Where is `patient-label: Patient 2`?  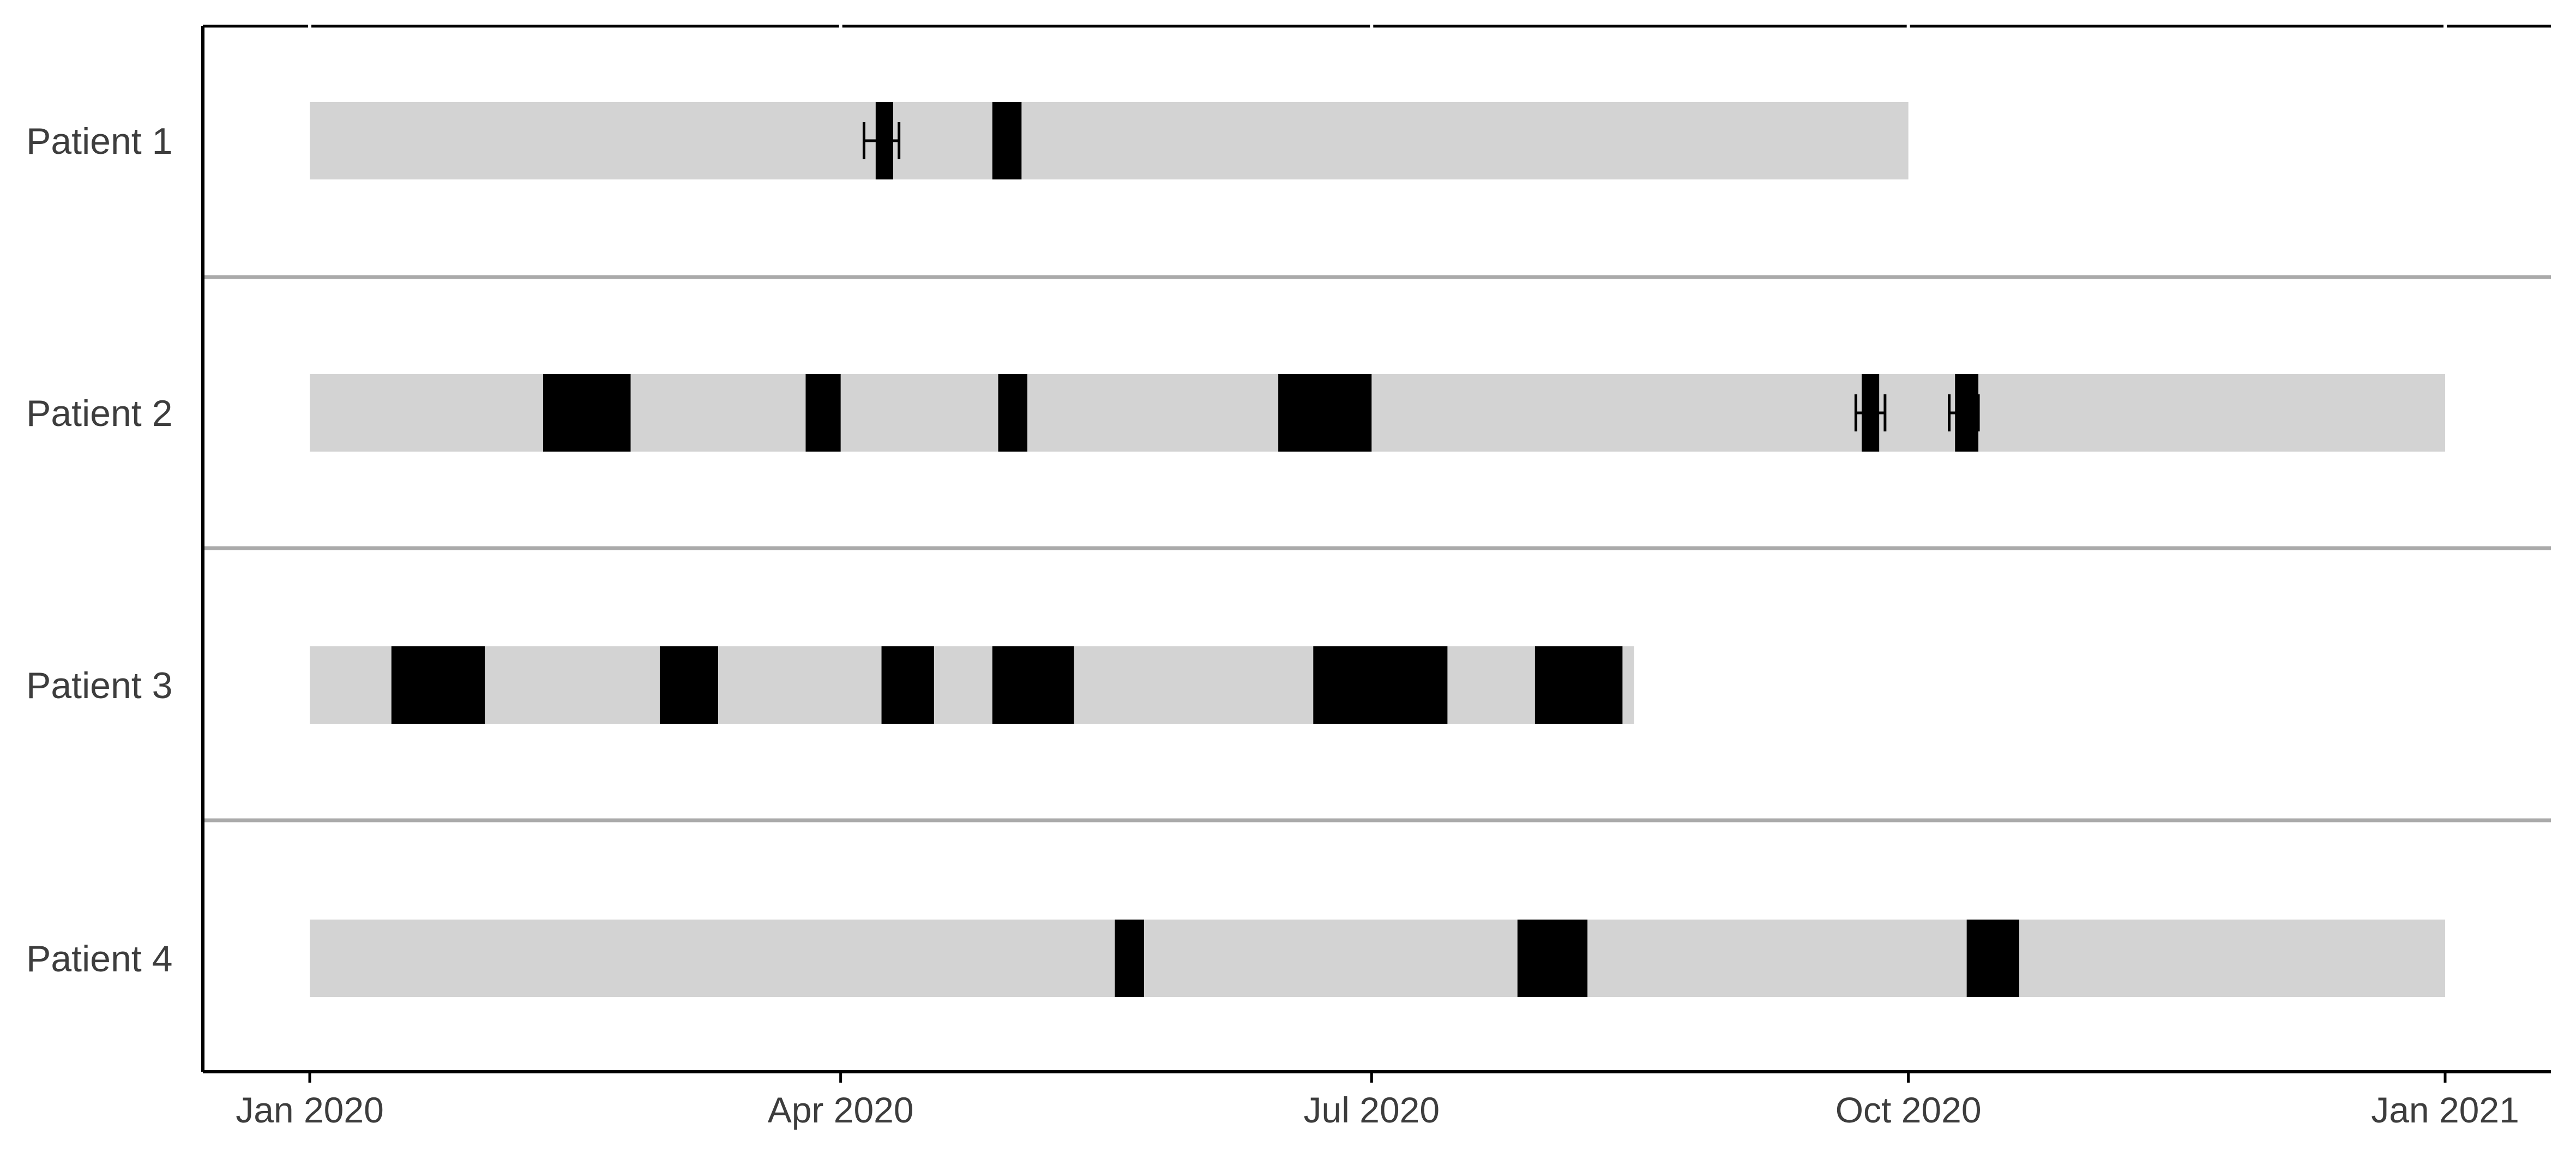
patient-label: Patient 2 is located at coordinates (99, 413).